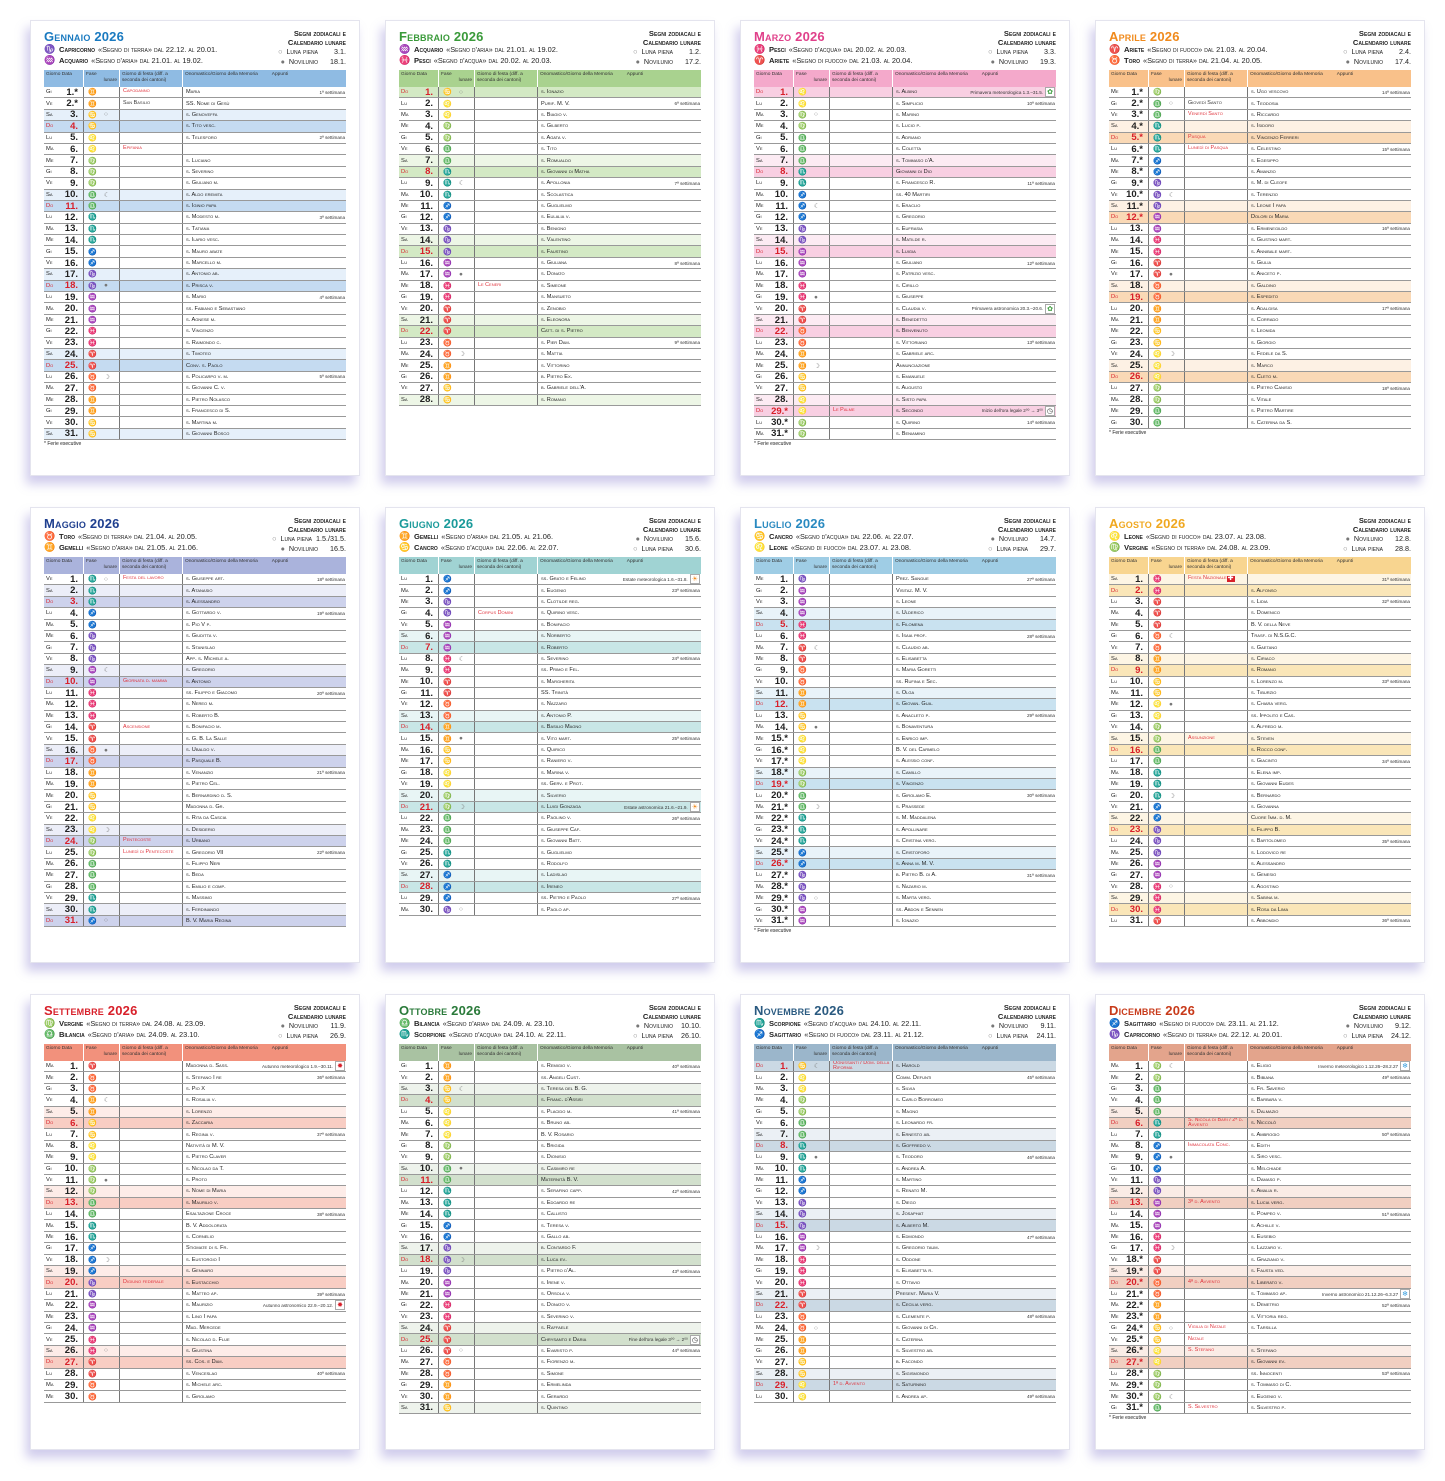 The width and height of the screenshot is (1445, 1481). What do you see at coordinates (905, 343) in the screenshot?
I see `day-row: Lu 23. ♉ s. Vittoriano 13ª settimana` at bounding box center [905, 343].